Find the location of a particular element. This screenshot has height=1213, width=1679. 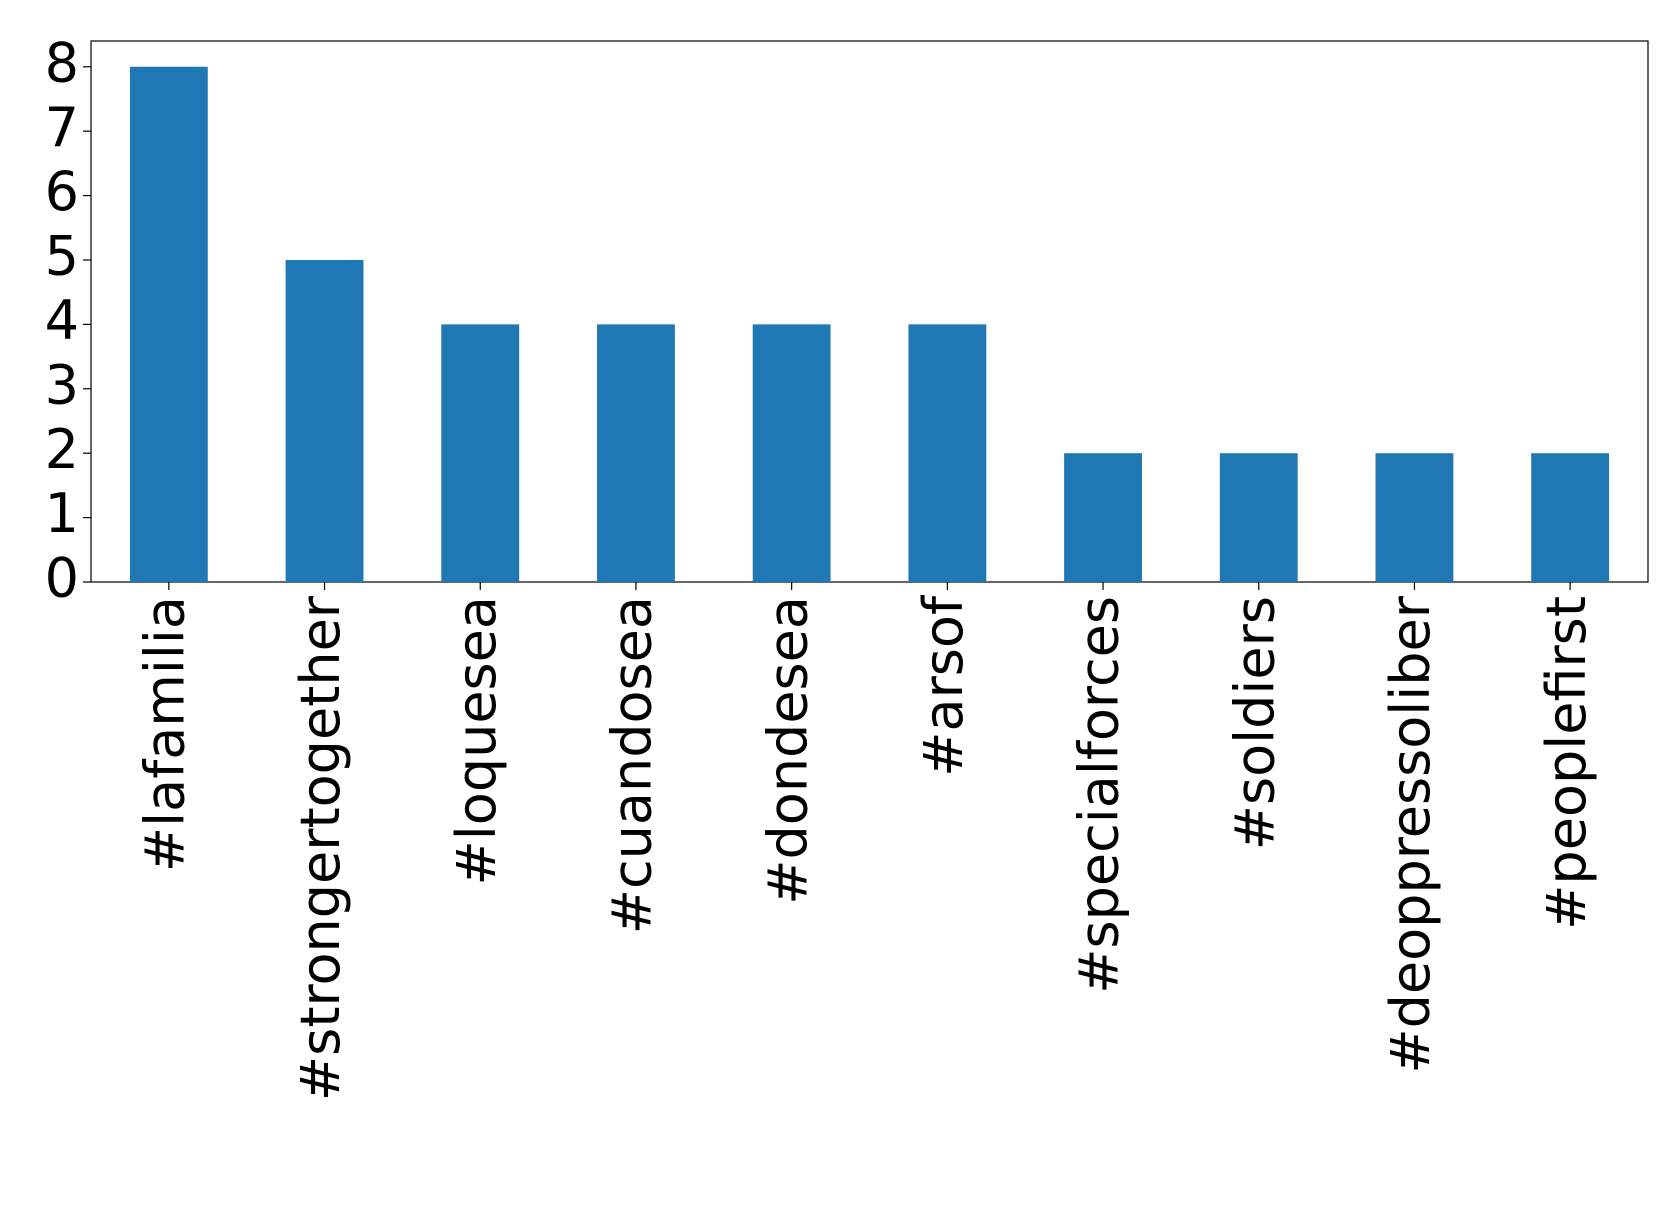

y-tick-label: 1 is located at coordinates (62, 513).